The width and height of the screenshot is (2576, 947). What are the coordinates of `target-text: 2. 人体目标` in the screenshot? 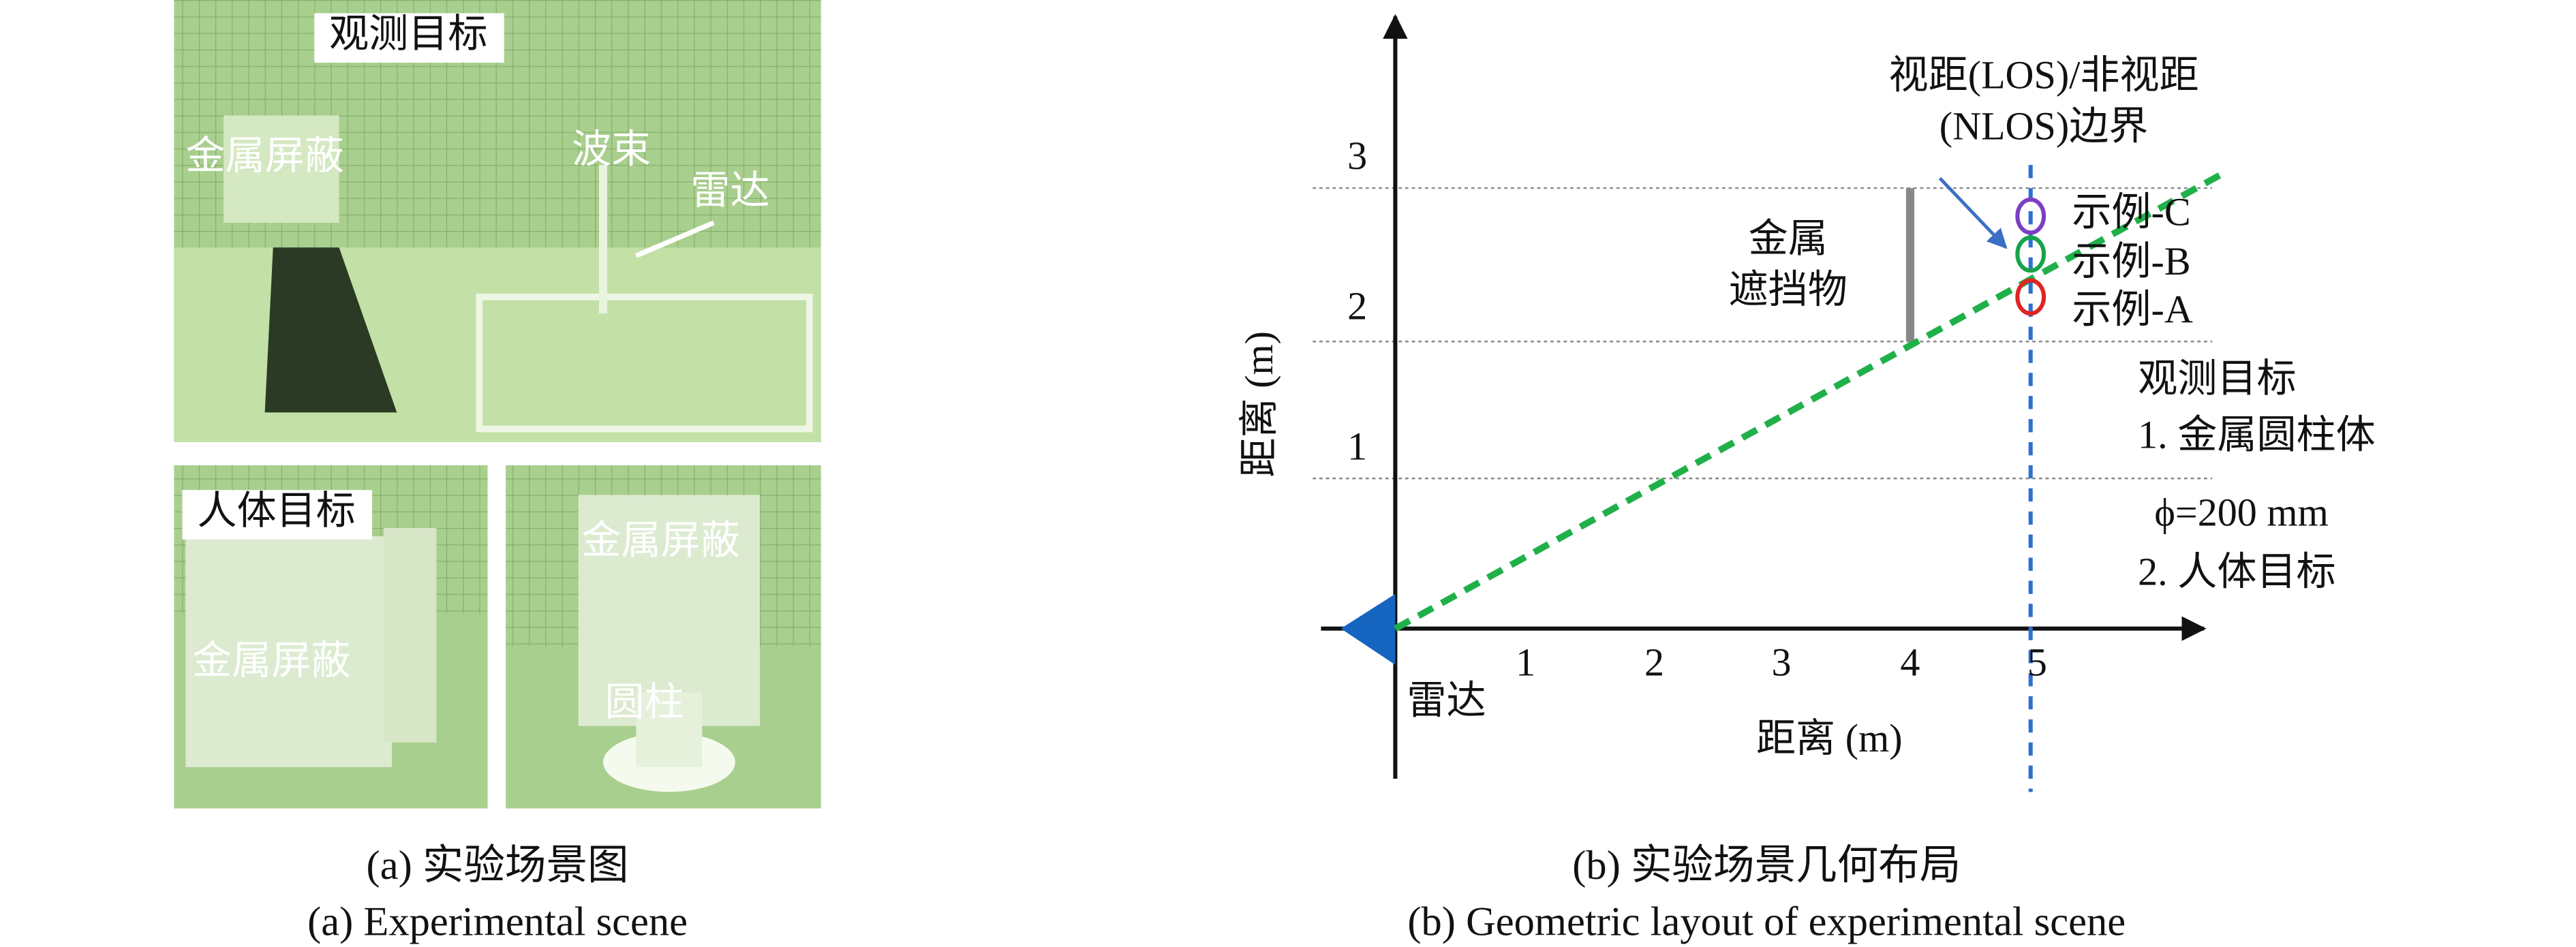 It's located at (2237, 571).